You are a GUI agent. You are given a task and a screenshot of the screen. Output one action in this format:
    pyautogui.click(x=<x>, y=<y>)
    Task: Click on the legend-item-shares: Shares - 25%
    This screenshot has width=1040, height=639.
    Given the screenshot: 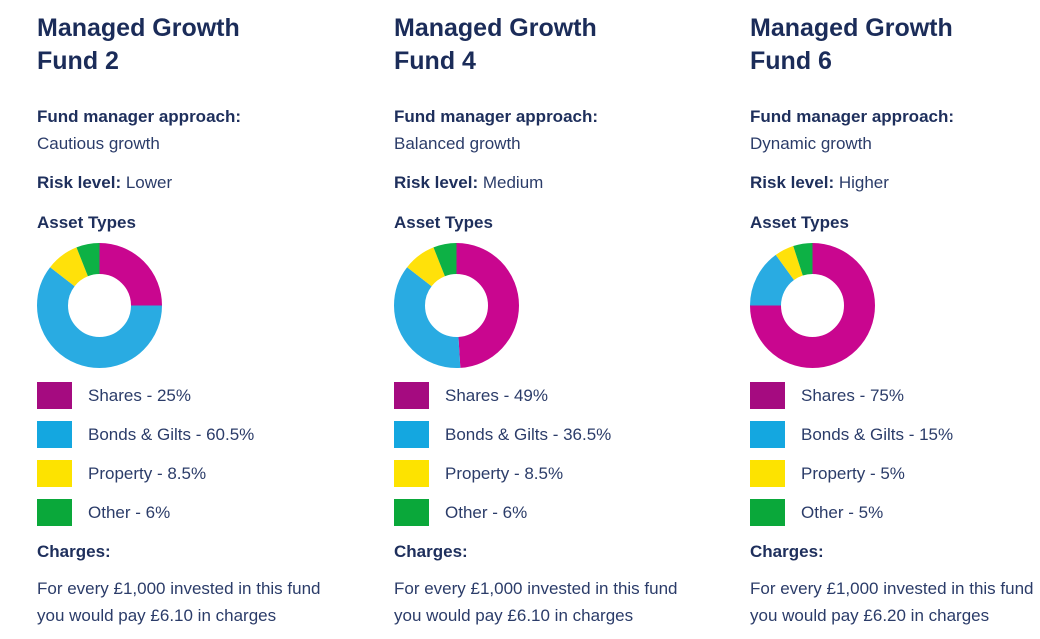 What is the action you would take?
    pyautogui.click(x=215, y=395)
    